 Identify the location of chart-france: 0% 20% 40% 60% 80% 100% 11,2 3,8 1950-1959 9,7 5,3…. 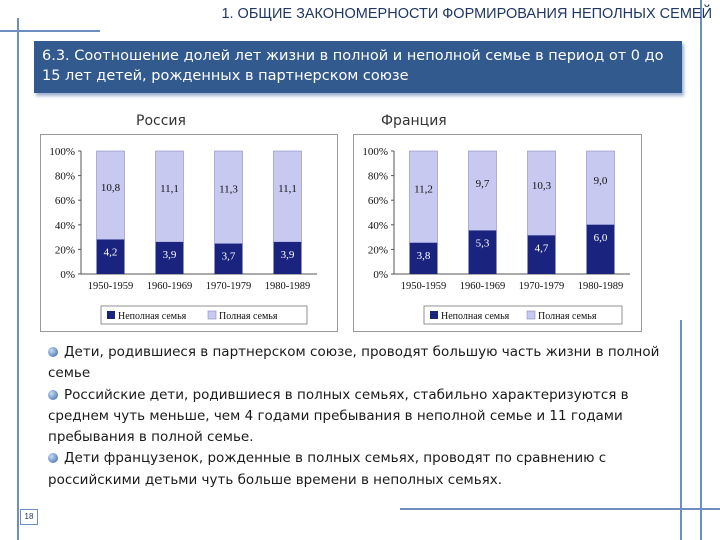
(496, 235).